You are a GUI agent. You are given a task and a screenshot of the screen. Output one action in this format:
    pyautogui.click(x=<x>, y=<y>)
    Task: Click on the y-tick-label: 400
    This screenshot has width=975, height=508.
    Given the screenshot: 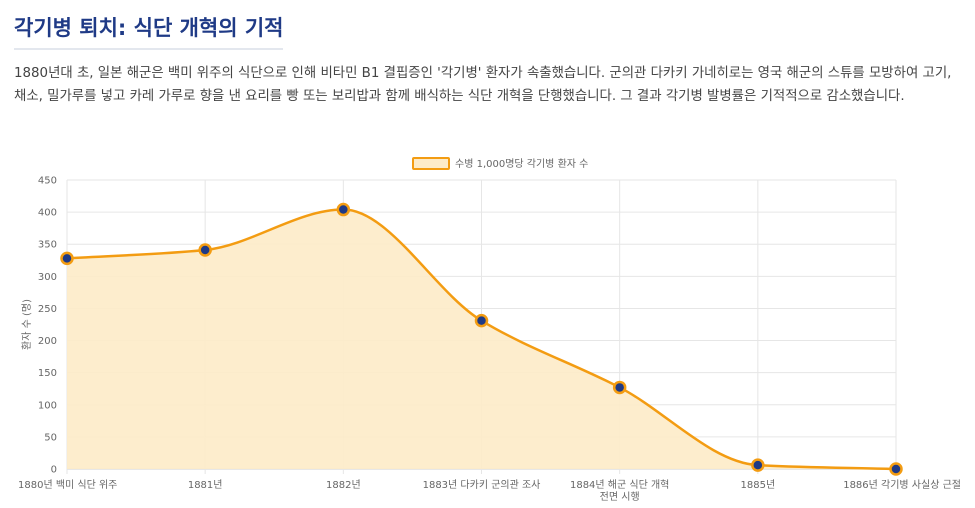 What is the action you would take?
    pyautogui.click(x=47, y=213)
    